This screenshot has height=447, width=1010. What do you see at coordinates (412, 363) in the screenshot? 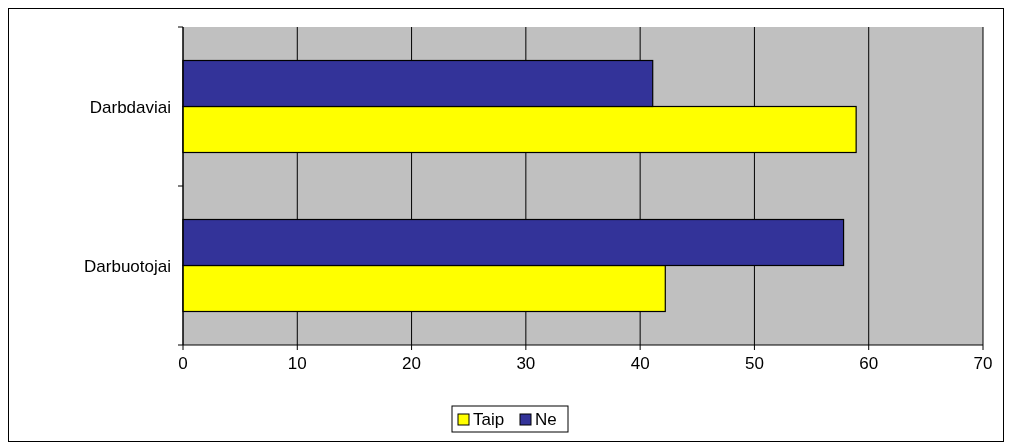
I see `x-tick-label: 20` at bounding box center [412, 363].